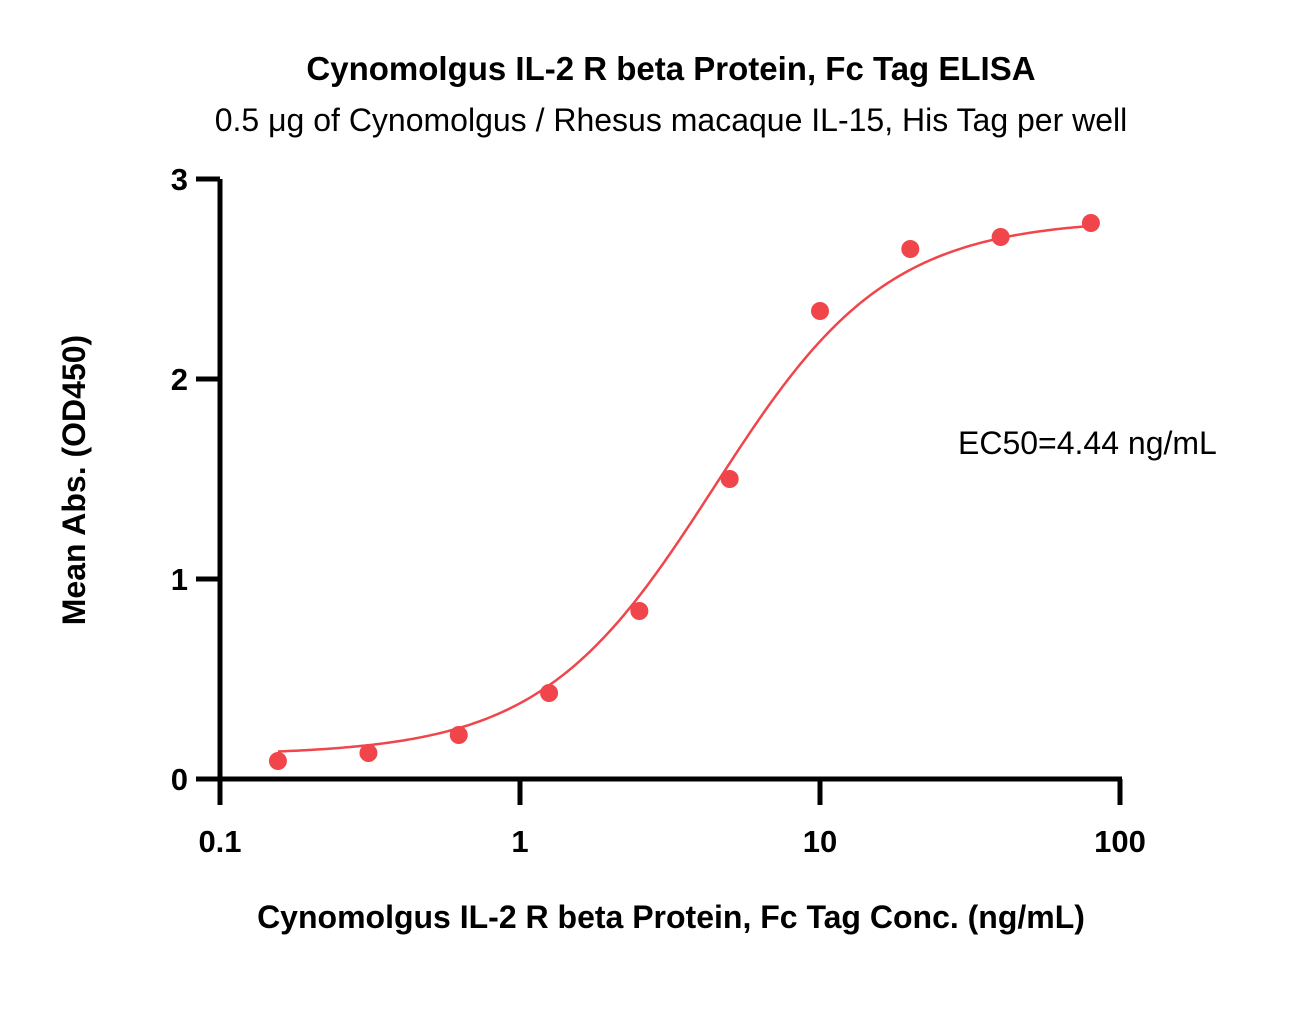 Image resolution: width=1297 pixels, height=1035 pixels. Describe the element at coordinates (179, 779) in the screenshot. I see `y-tick-label: 0` at that location.